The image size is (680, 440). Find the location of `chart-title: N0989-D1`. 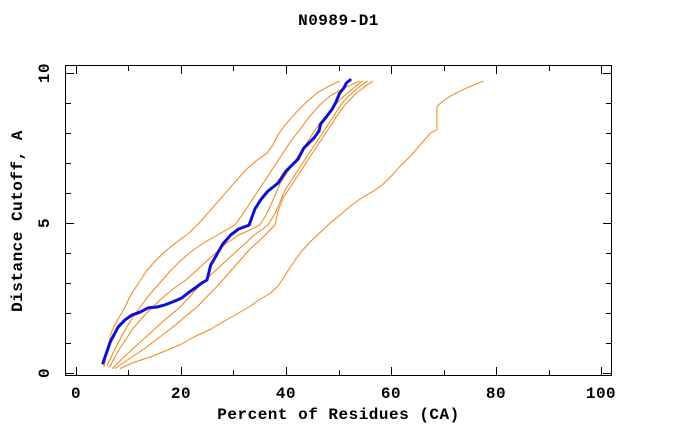

chart-title: N0989-D1 is located at coordinates (338, 21).